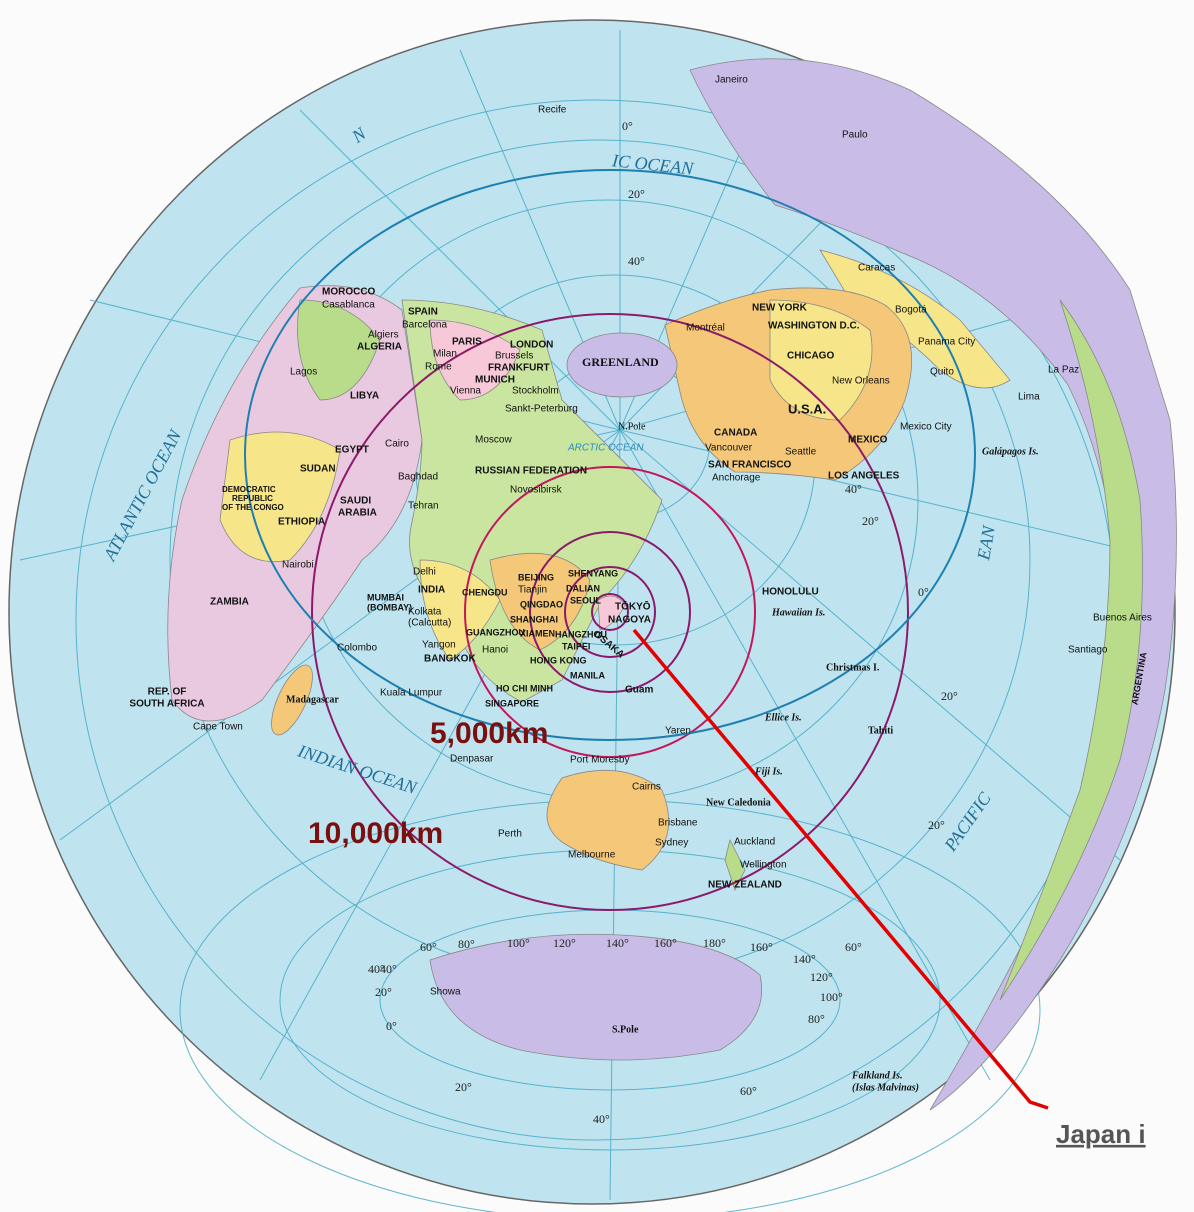 This screenshot has width=1194, height=1212. What do you see at coordinates (678, 823) in the screenshot?
I see `place-label: Brisbane` at bounding box center [678, 823].